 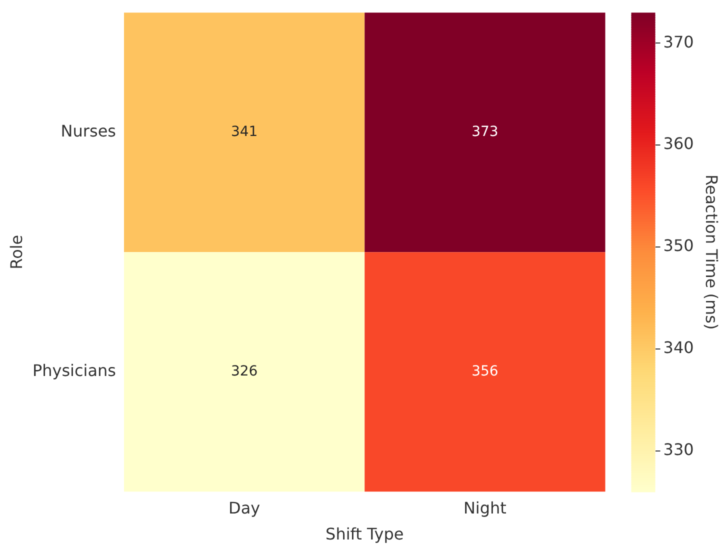 What do you see at coordinates (244, 132) in the screenshot?
I see `data-label: 341` at bounding box center [244, 132].